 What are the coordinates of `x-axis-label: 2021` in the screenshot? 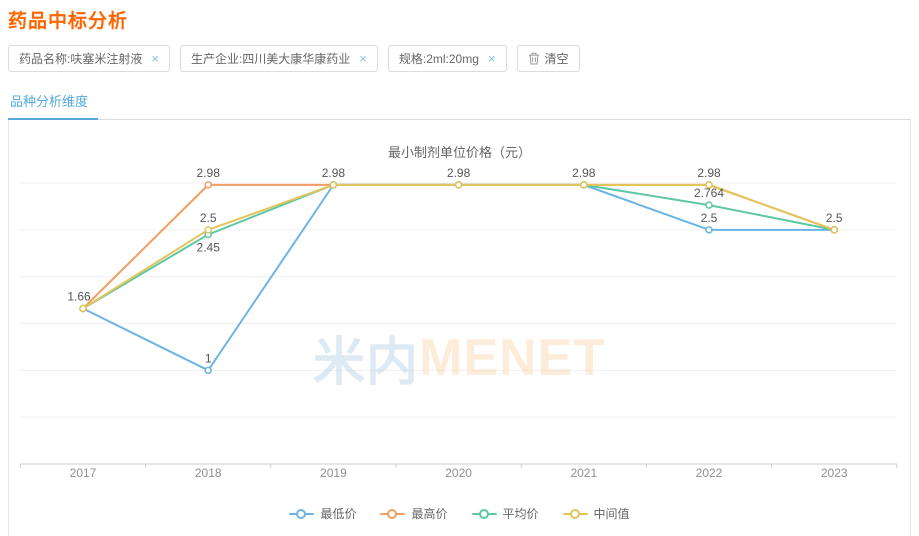 It's located at (583, 473).